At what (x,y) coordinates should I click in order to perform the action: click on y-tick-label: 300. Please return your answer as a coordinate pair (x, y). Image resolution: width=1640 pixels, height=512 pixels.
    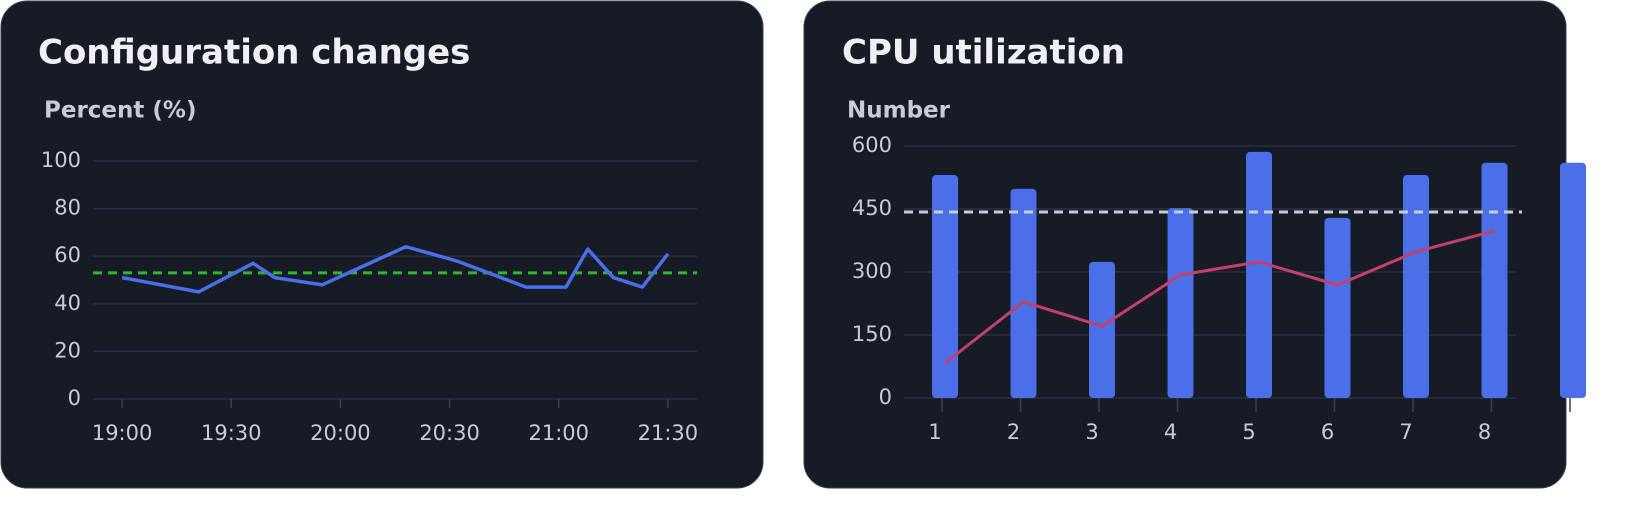
    Looking at the image, I should click on (872, 271).